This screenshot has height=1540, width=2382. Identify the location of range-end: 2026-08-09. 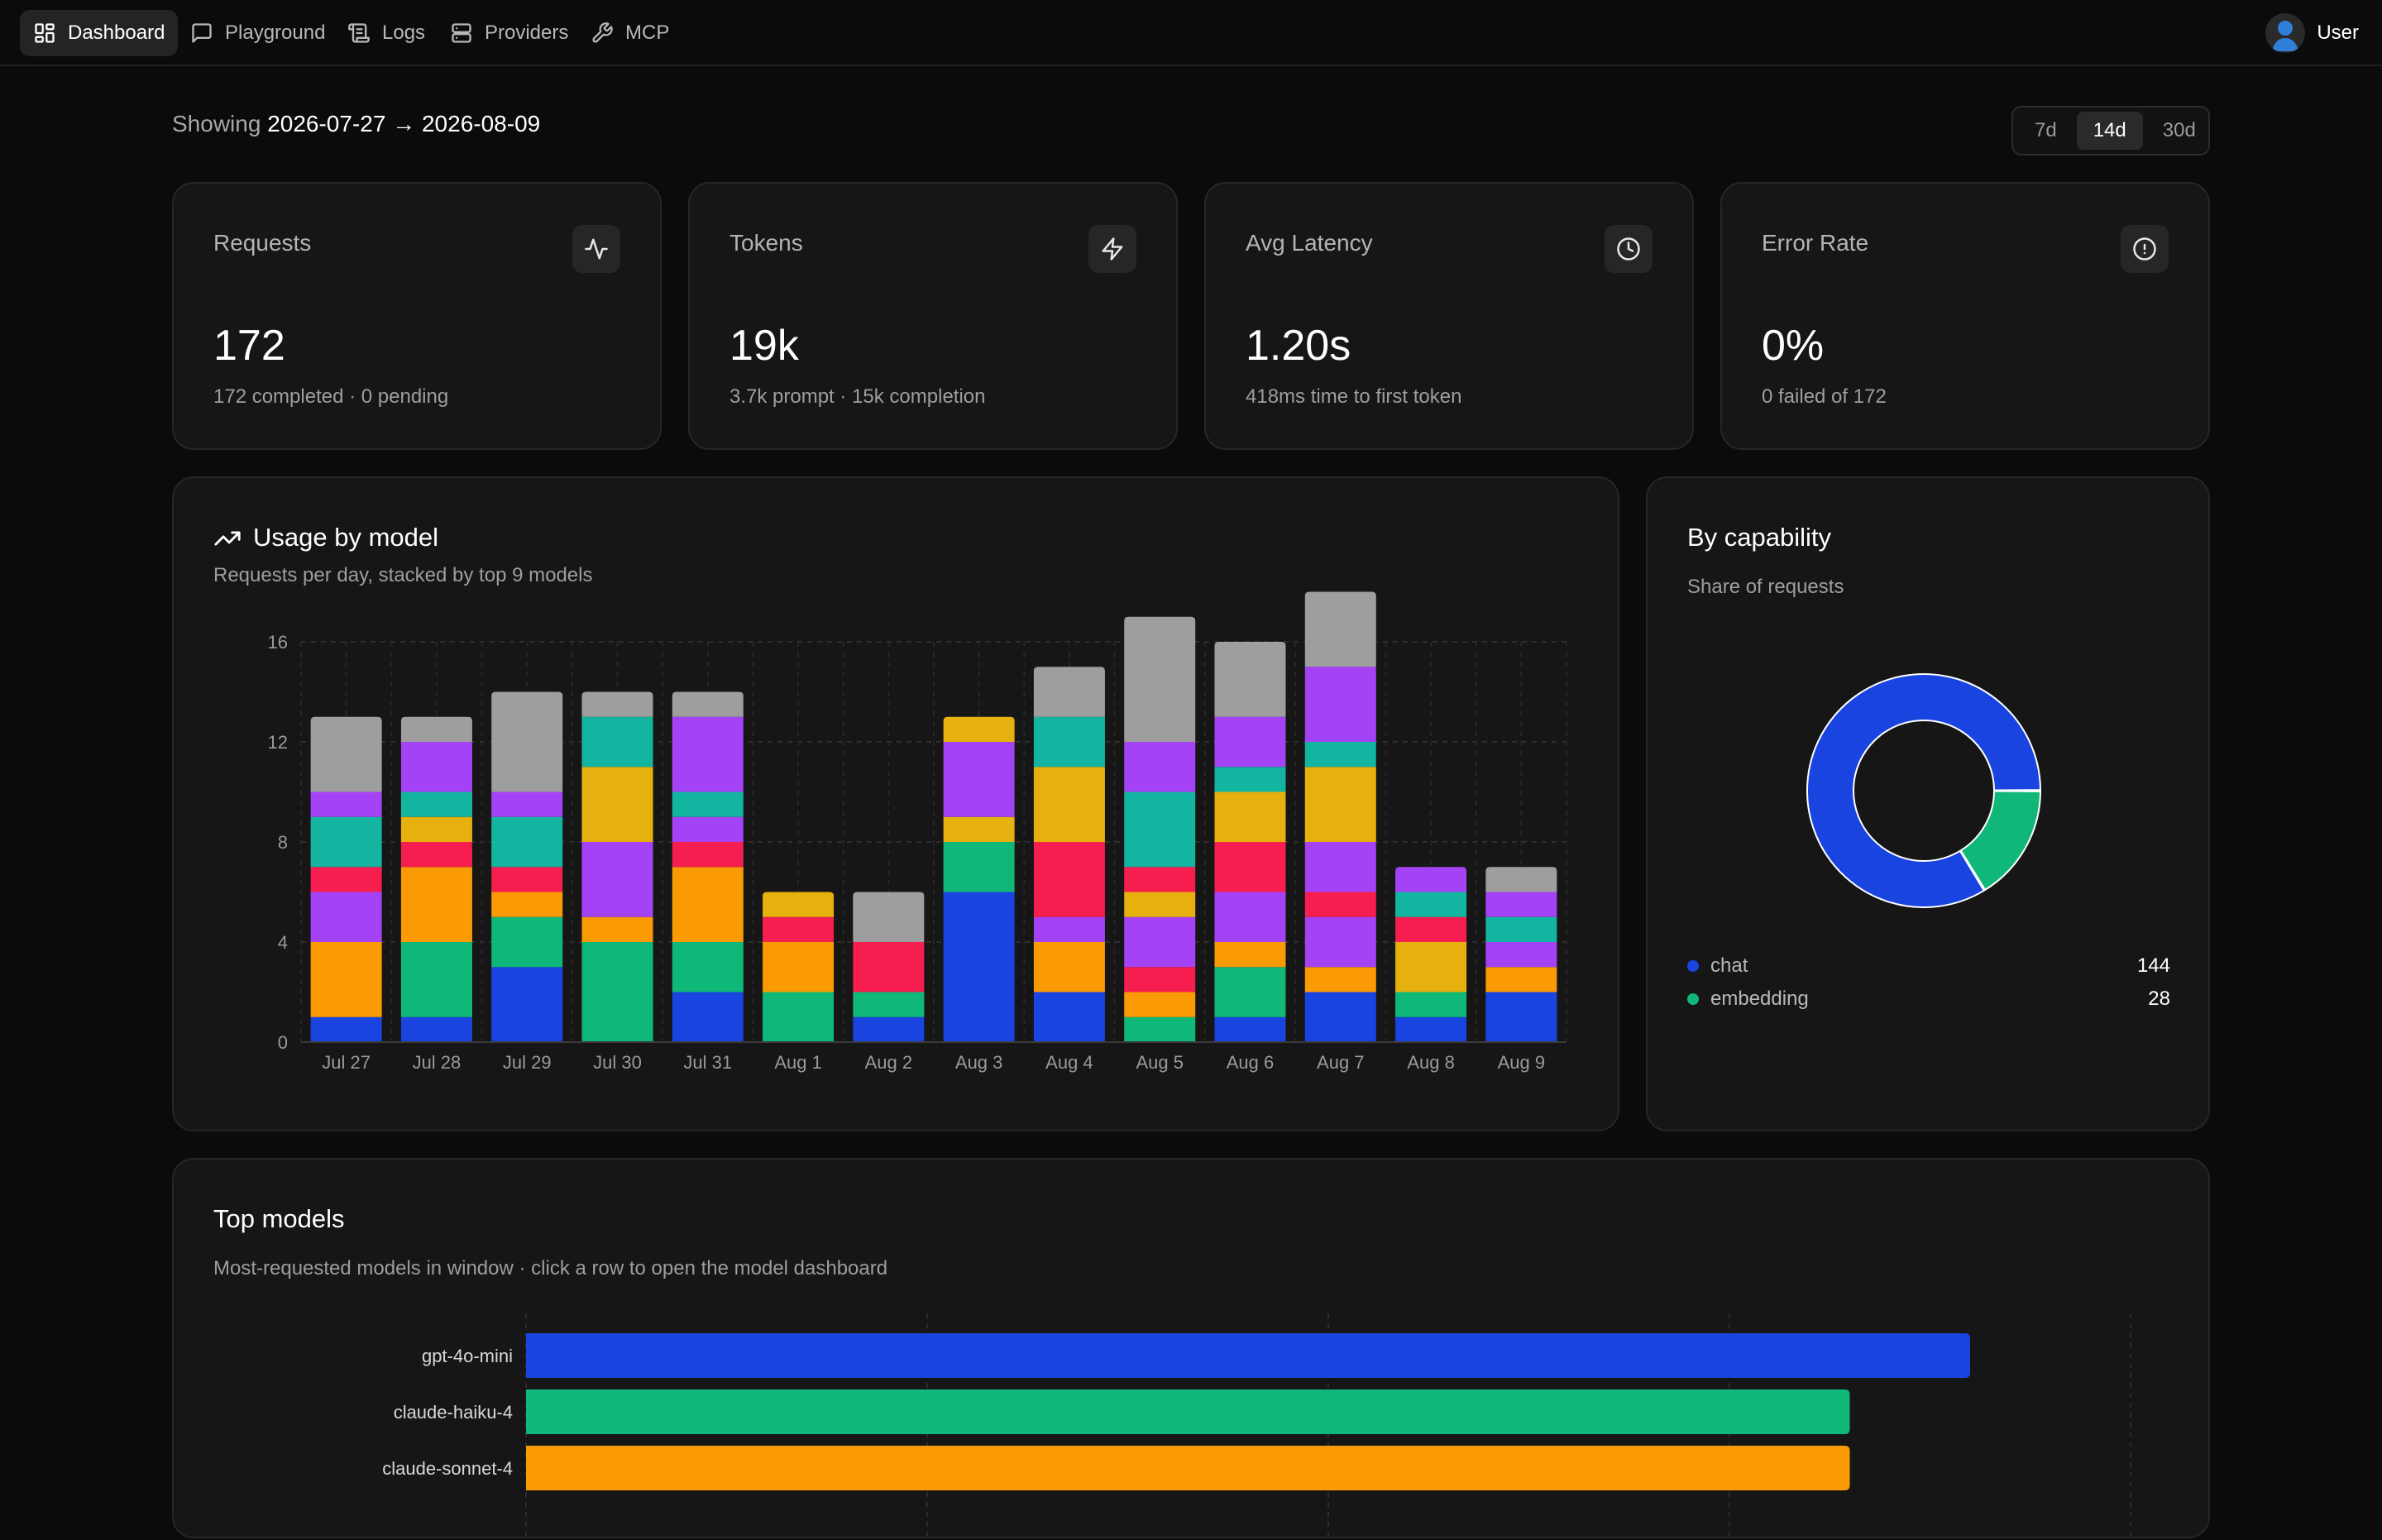
(481, 123).